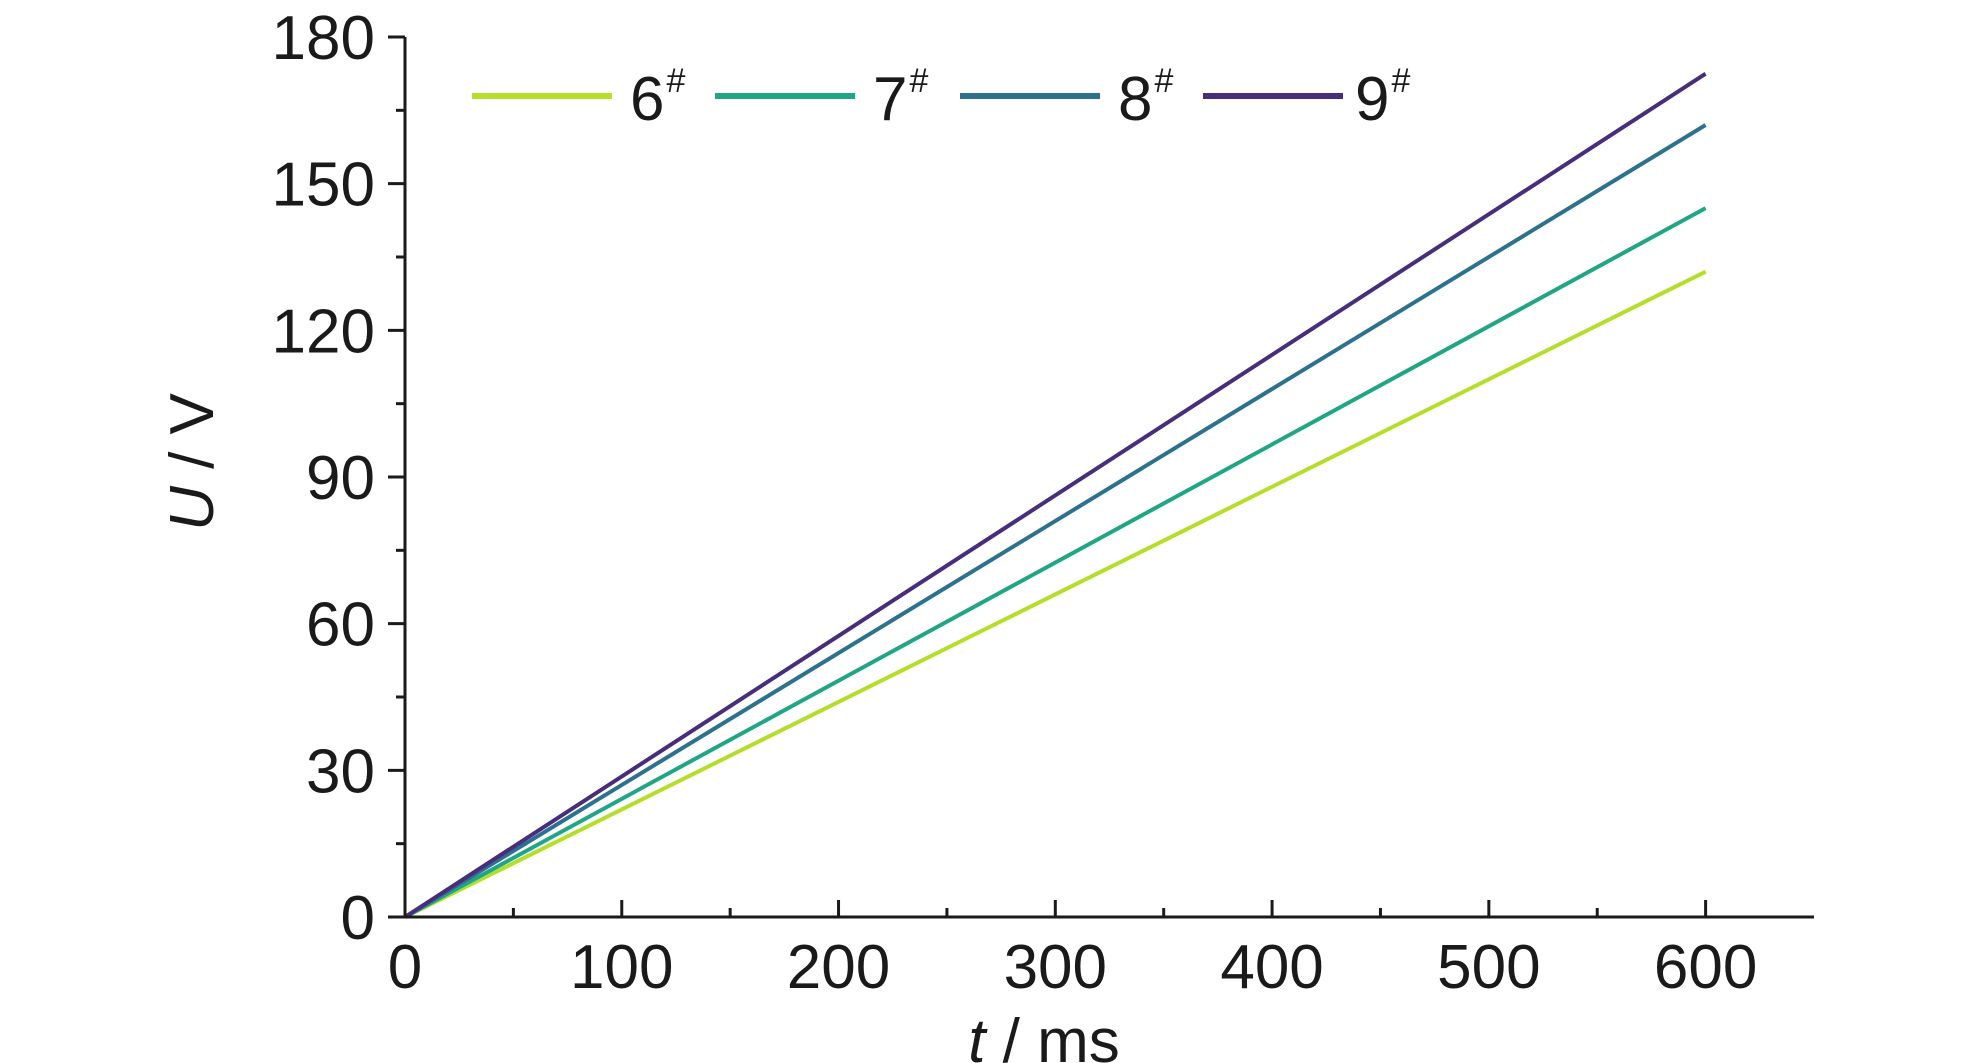  Describe the element at coordinates (647, 99) in the screenshot. I see `legend-label-text: 6` at that location.